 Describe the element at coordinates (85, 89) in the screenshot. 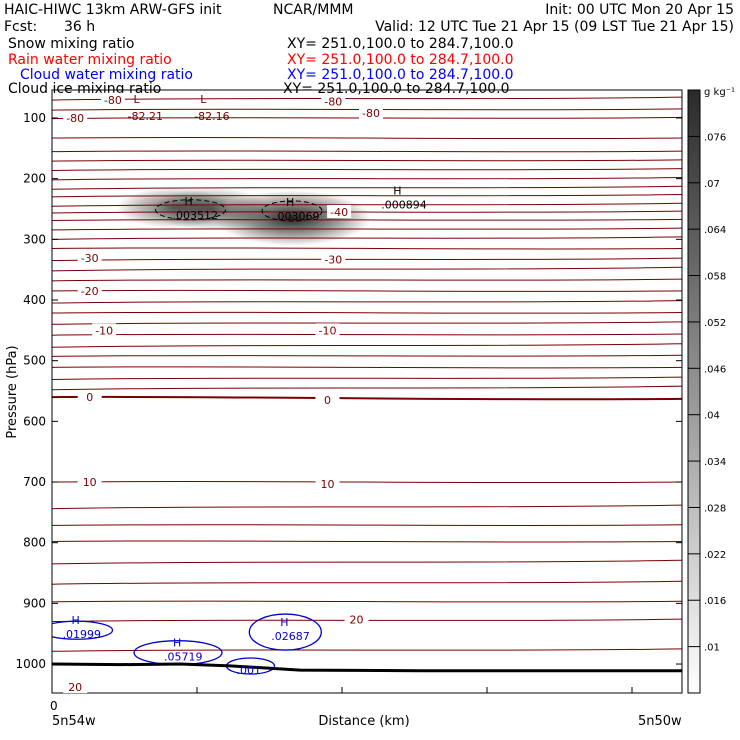

I see `field-name-cloud-ice: Cloud ice mixing ratio` at that location.